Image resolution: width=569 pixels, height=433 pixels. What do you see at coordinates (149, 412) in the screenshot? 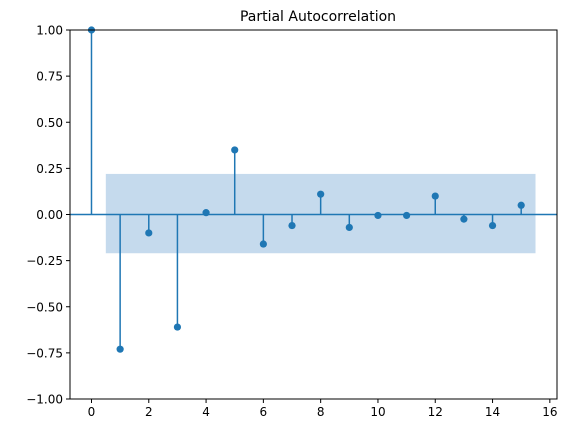
I see `x-tick-label: 2` at bounding box center [149, 412].